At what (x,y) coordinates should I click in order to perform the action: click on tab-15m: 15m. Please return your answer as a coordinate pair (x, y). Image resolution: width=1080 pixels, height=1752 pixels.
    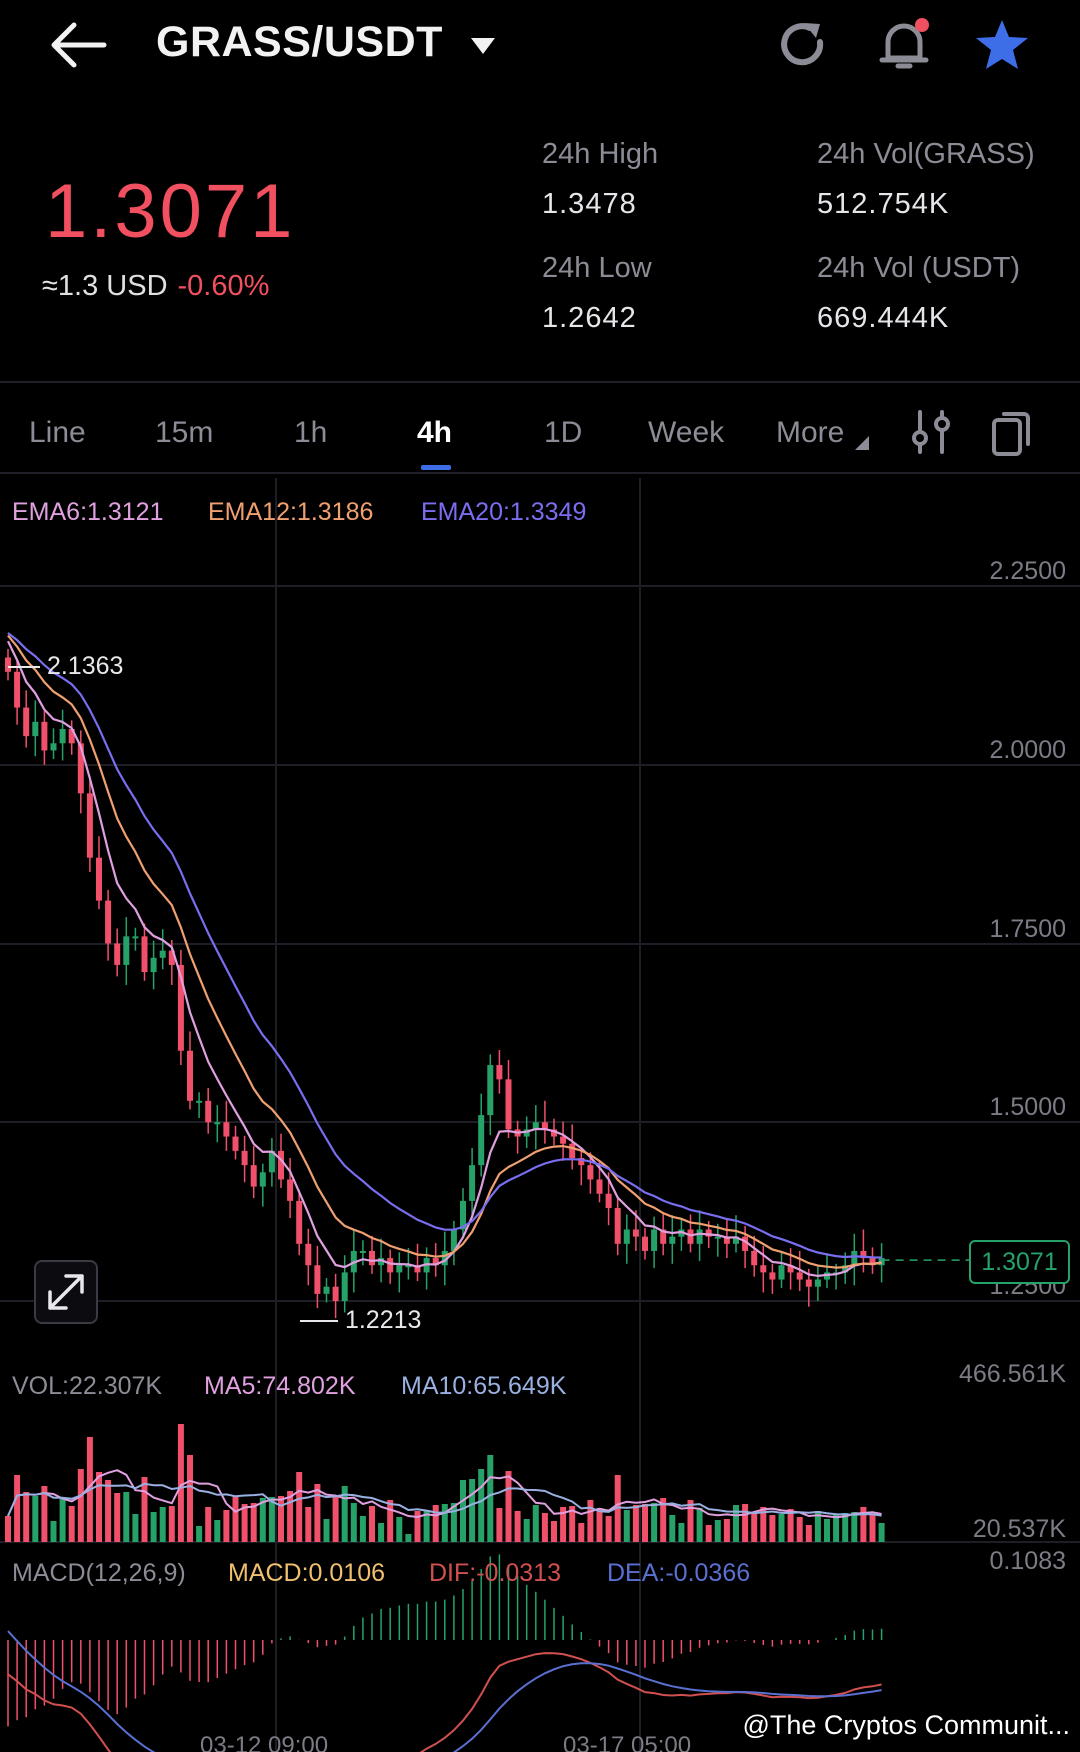
    Looking at the image, I should click on (184, 432).